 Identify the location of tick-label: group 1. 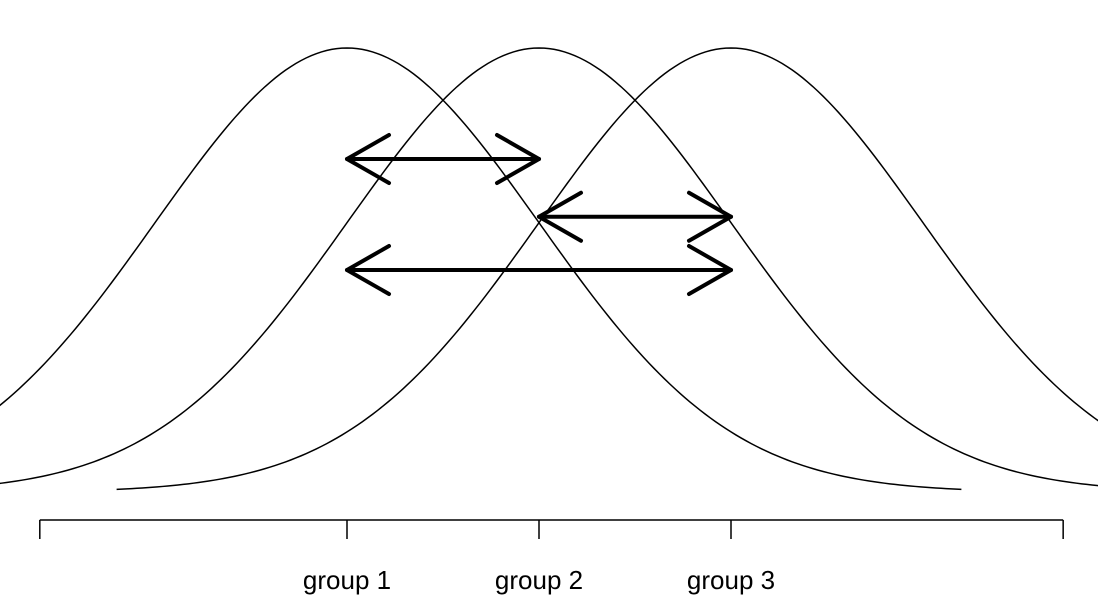
(347, 580).